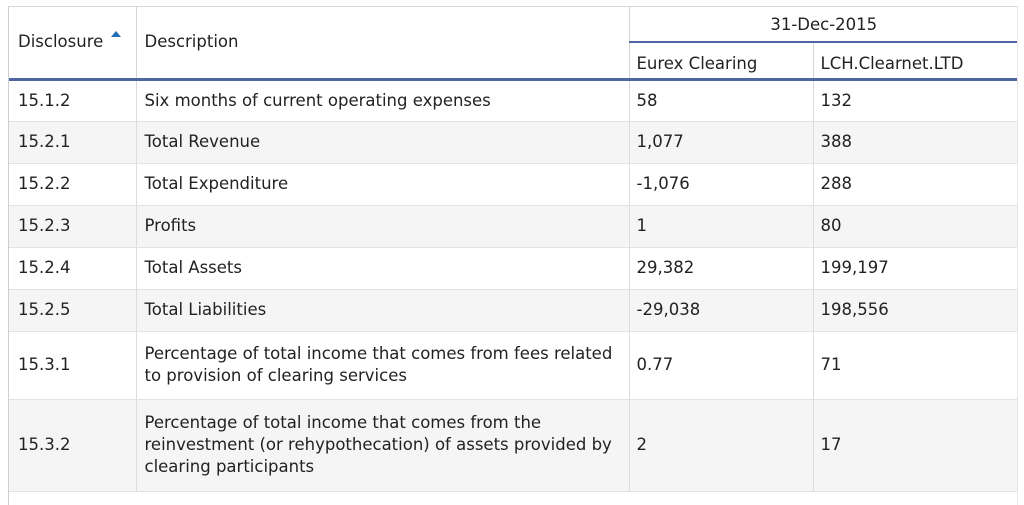  What do you see at coordinates (73, 142) in the screenshot?
I see `cell-disclosure: 15.2.1` at bounding box center [73, 142].